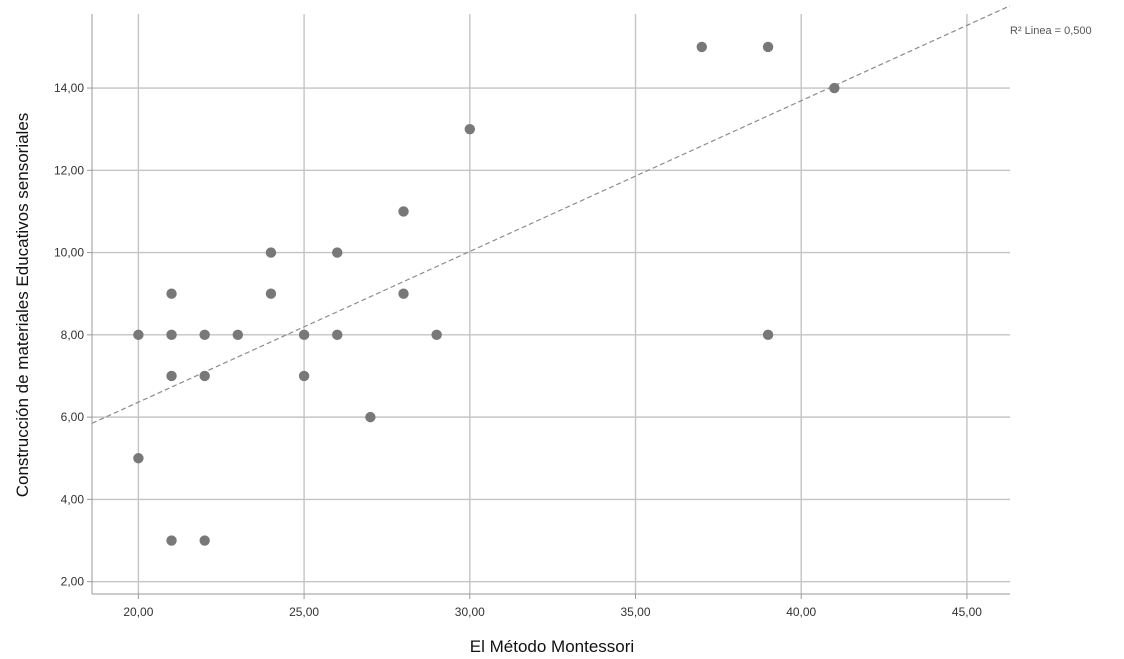  What do you see at coordinates (73, 335) in the screenshot?
I see `y-tick-label: 8,00` at bounding box center [73, 335].